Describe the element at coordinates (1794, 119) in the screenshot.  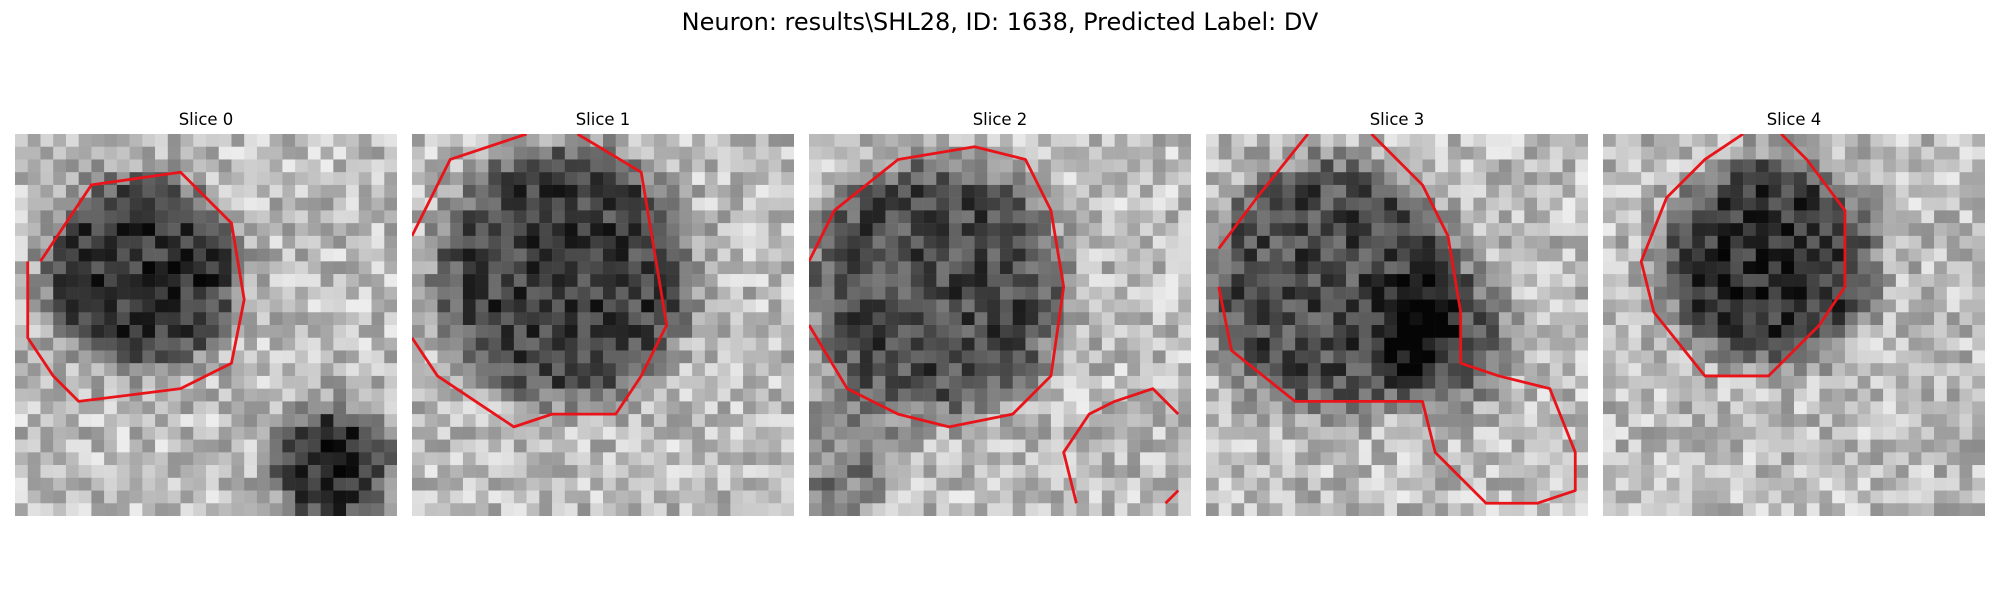
I see `slice-title: Slice 4` at that location.